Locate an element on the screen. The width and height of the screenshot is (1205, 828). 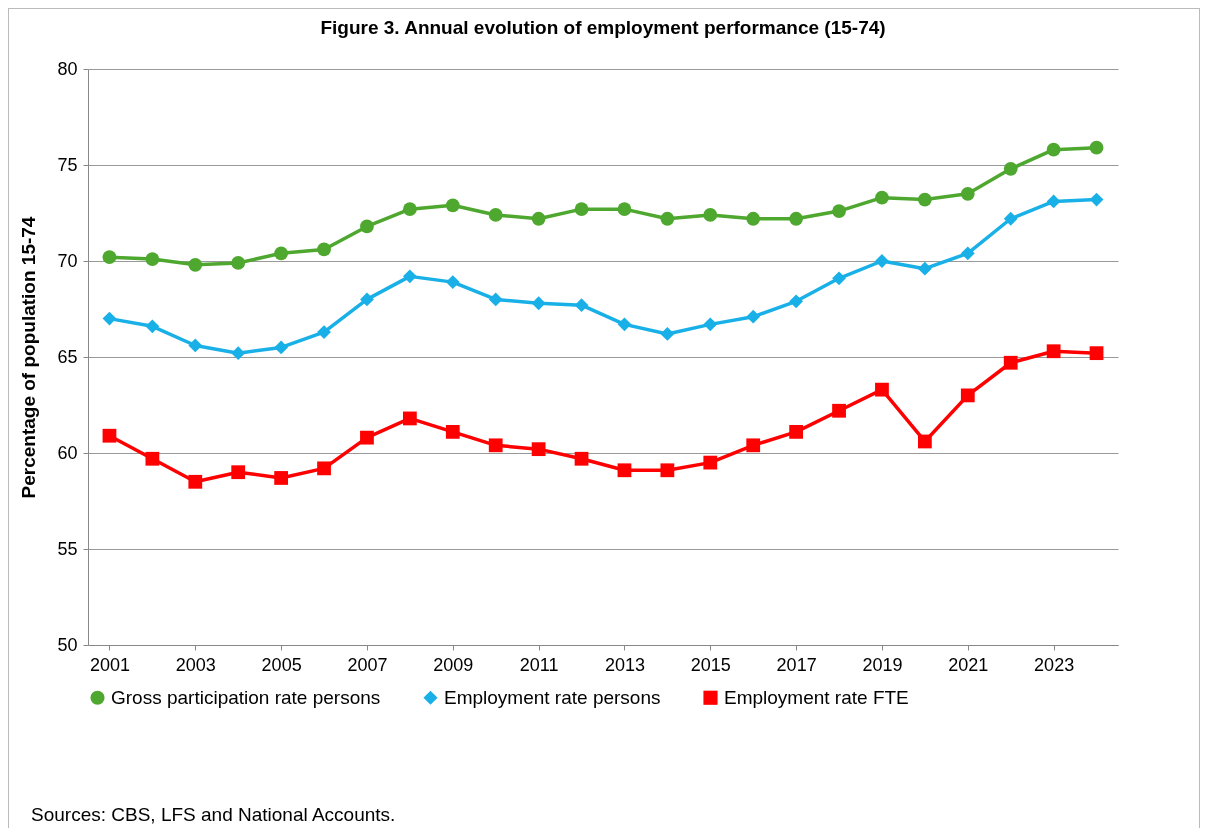
legend-label: Gross participation rate persons is located at coordinates (246, 697).